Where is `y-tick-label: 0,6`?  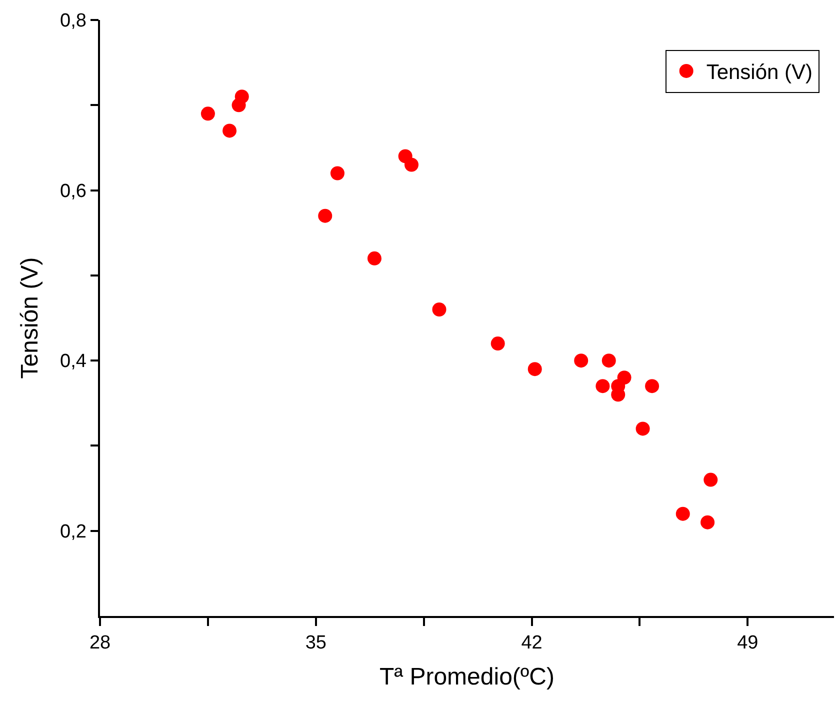
y-tick-label: 0,6 is located at coordinates (73, 191).